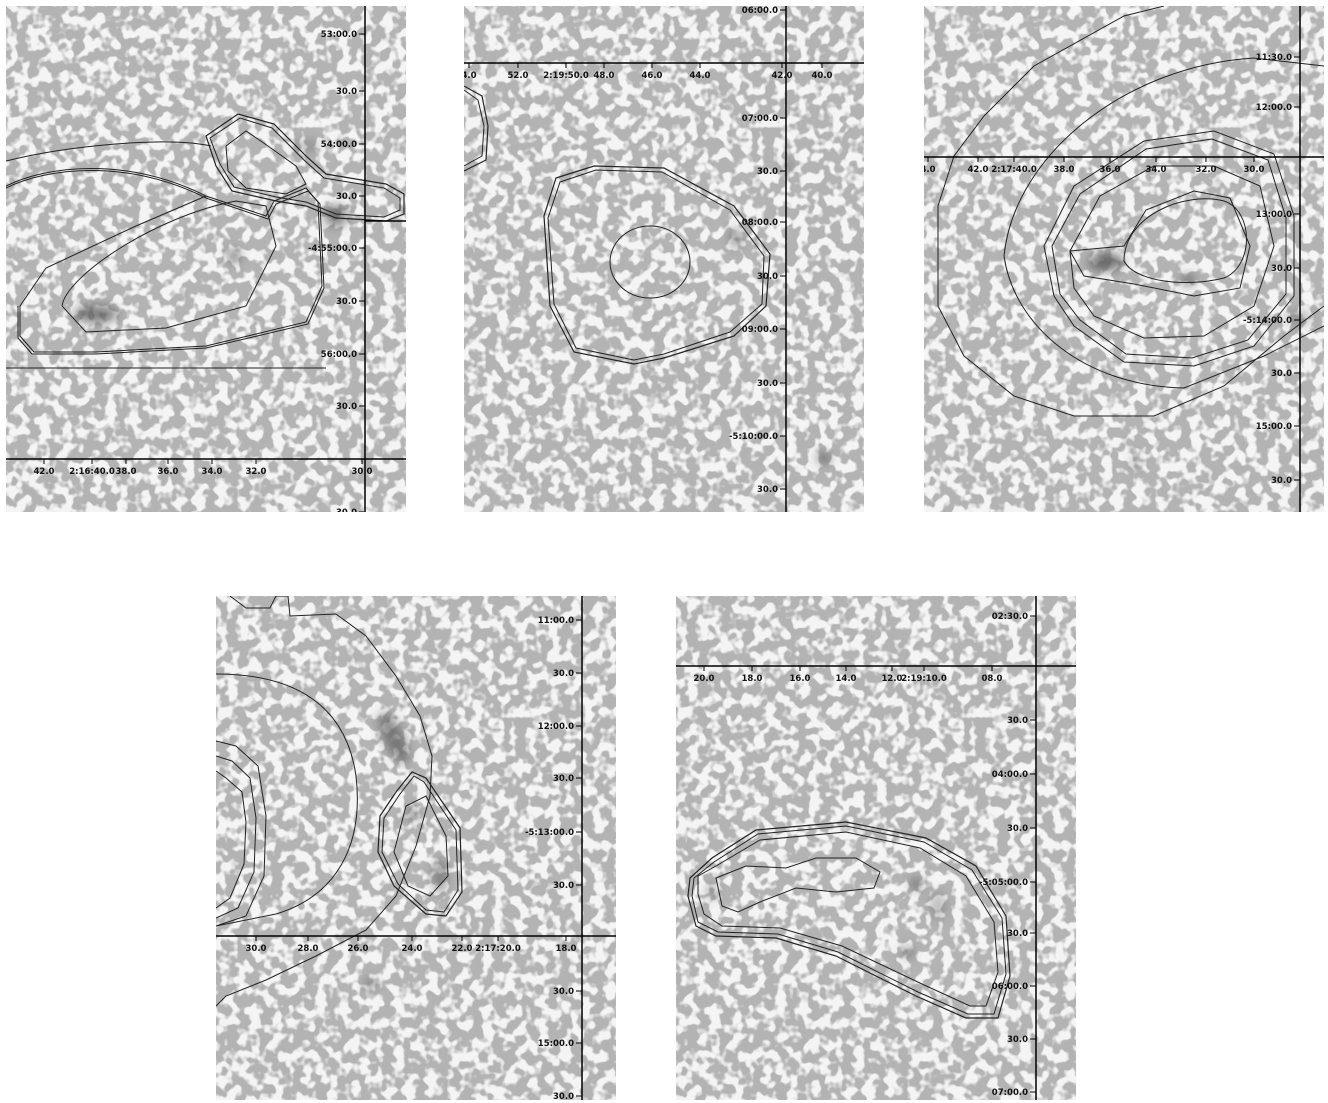 The height and width of the screenshot is (1103, 1328). I want to click on panel-2-axes, so click(664, 259).